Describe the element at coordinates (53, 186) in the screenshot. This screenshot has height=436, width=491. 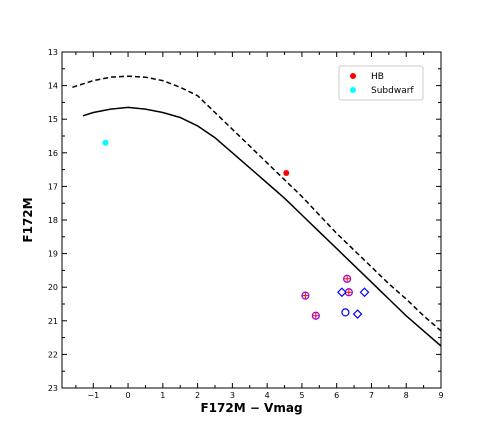
I see `y-tick-label: 17` at that location.